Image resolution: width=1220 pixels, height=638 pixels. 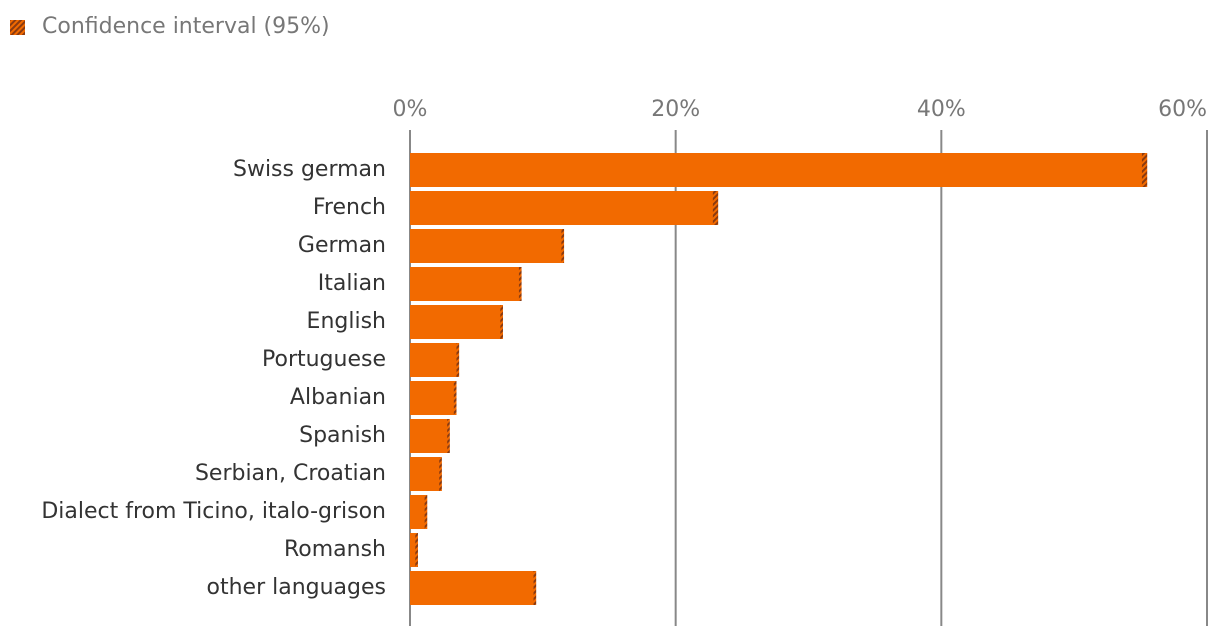 What do you see at coordinates (335, 549) in the screenshot?
I see `y-tick-label: Romansh` at bounding box center [335, 549].